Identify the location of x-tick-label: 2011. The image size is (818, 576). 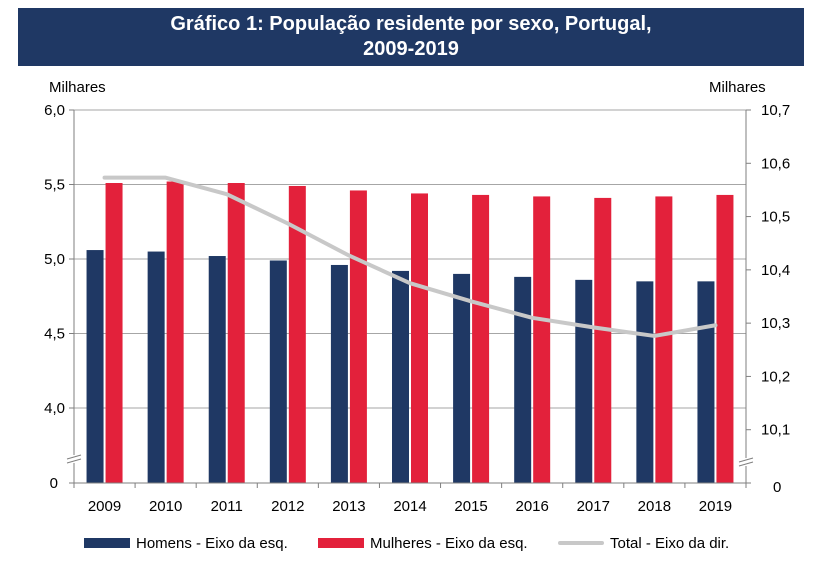
(227, 506).